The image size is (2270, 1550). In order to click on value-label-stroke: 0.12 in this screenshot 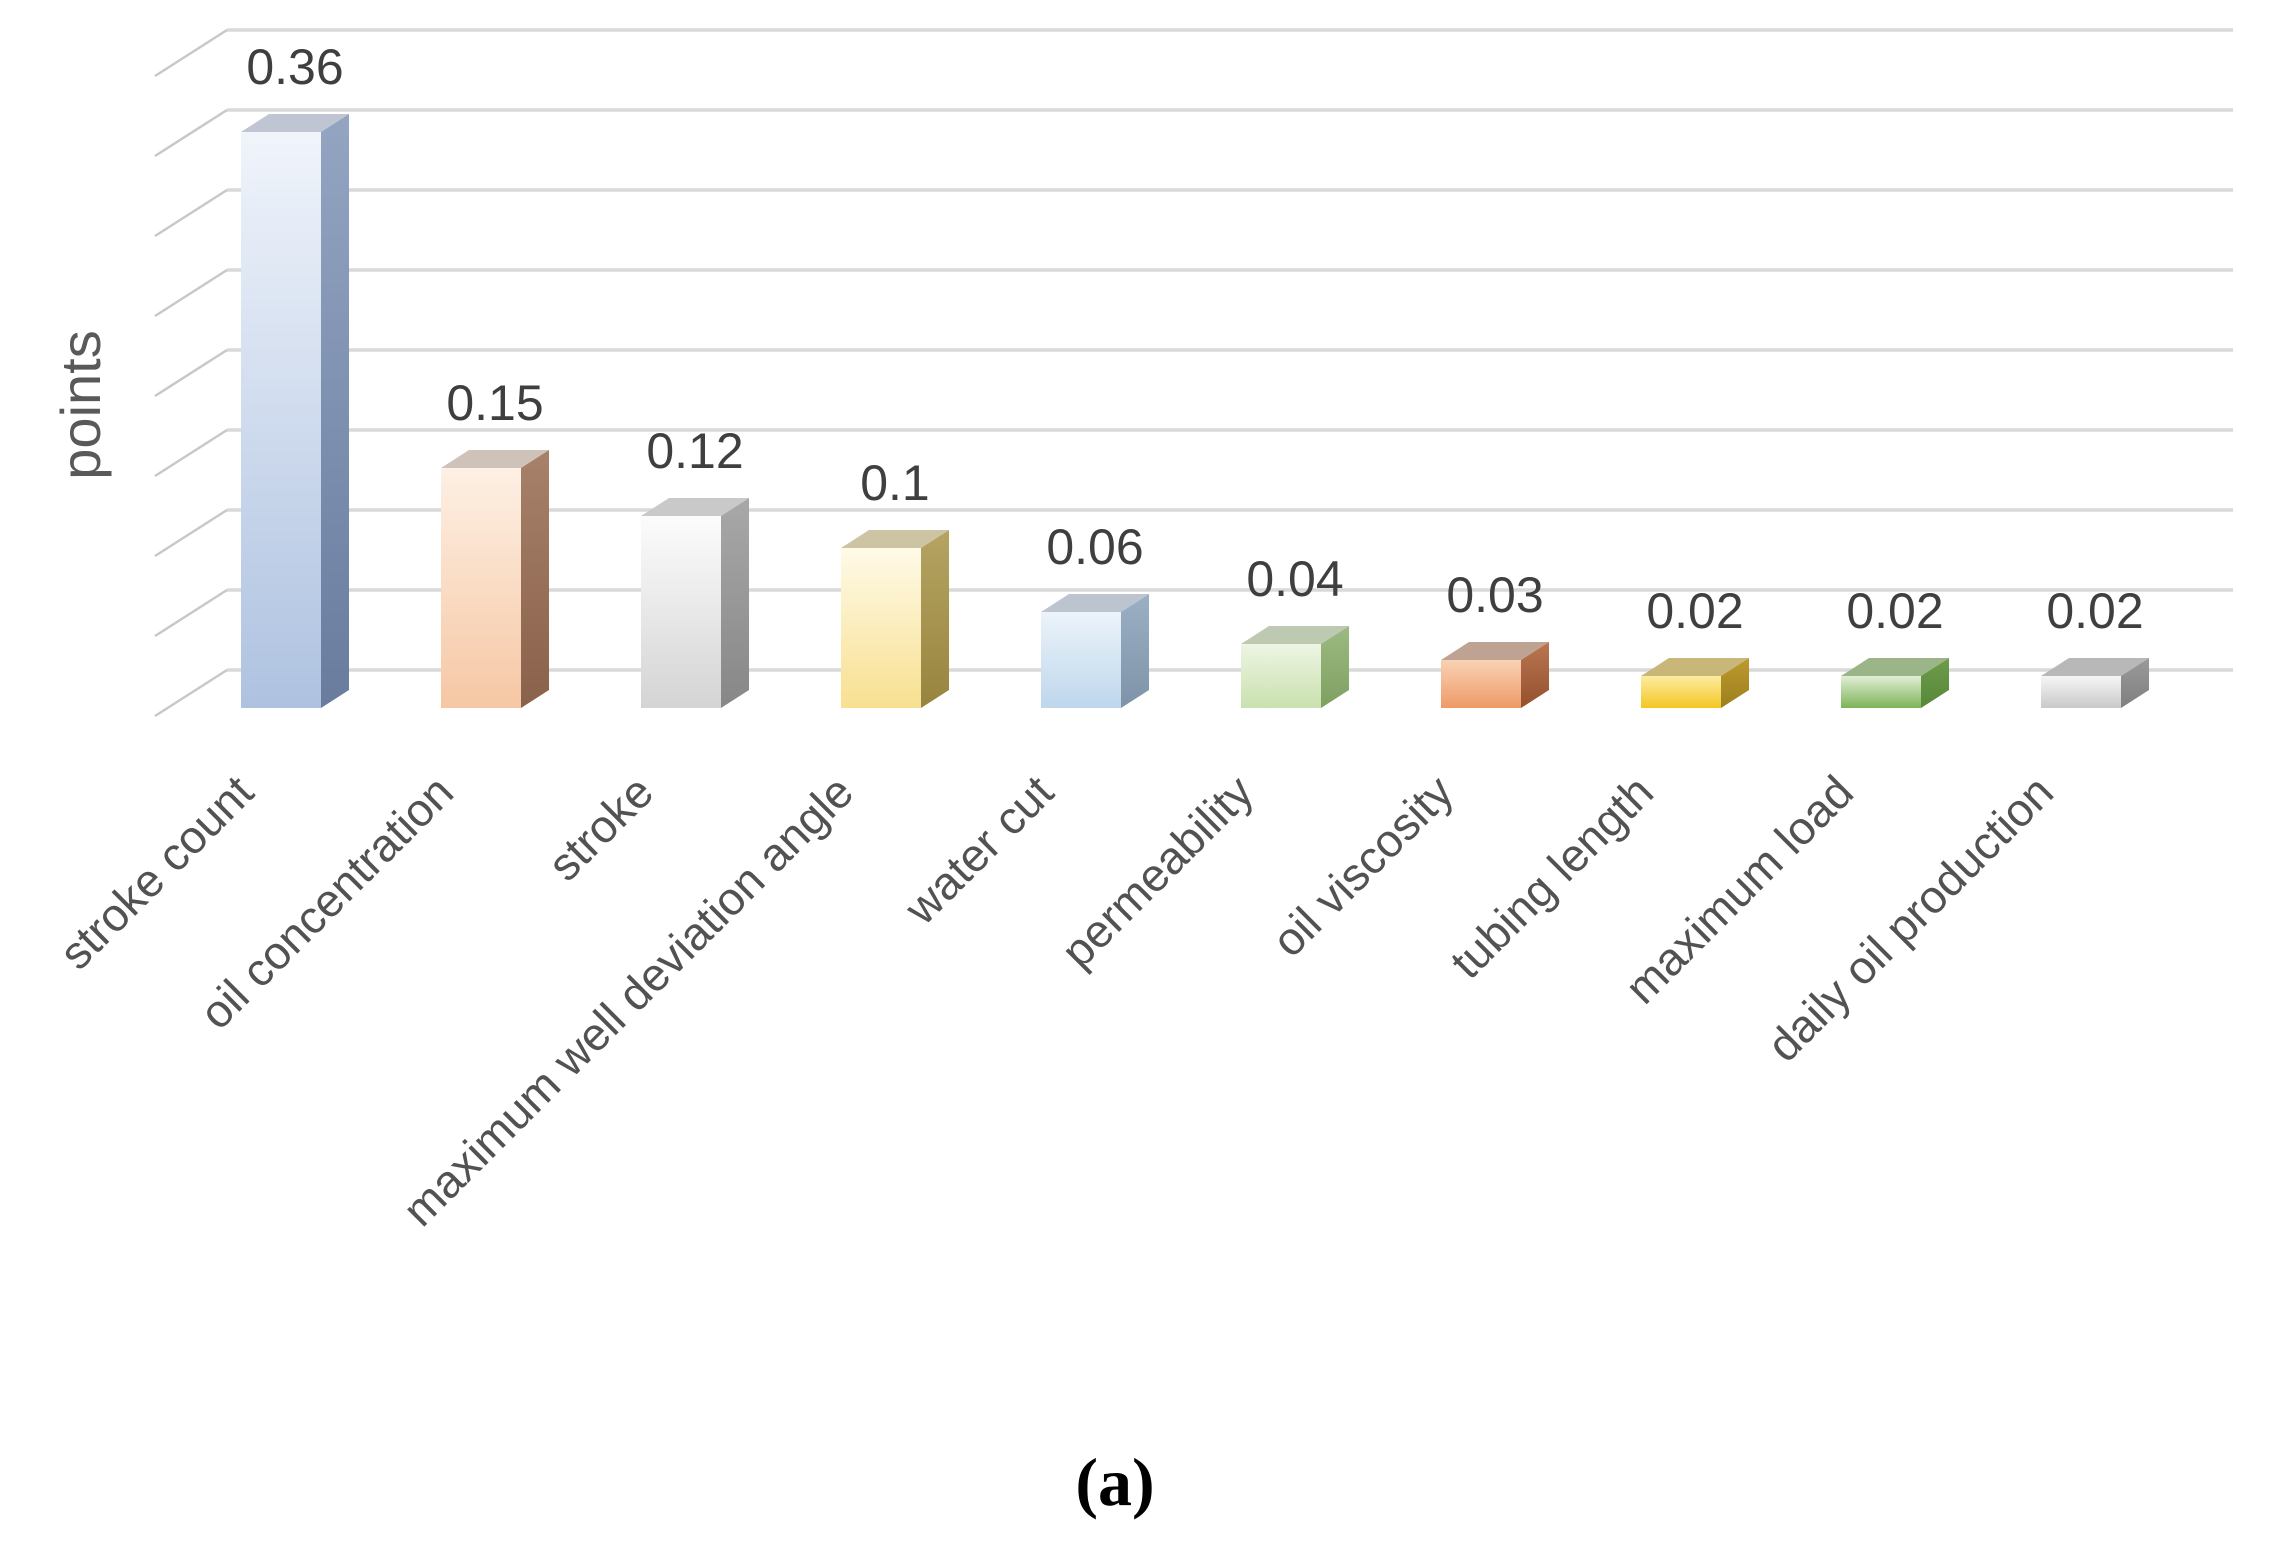, I will do `click(694, 451)`.